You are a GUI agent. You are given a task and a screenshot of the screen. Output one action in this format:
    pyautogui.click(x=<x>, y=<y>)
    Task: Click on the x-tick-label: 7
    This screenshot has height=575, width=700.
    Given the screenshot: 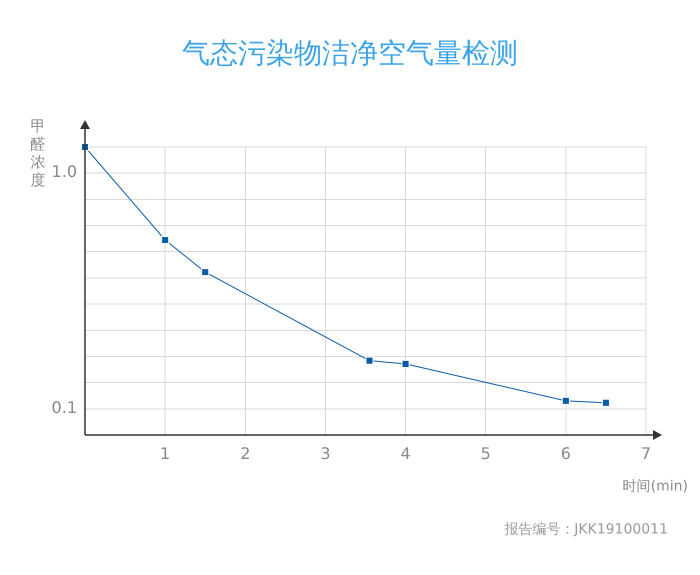 What is the action you would take?
    pyautogui.click(x=646, y=453)
    